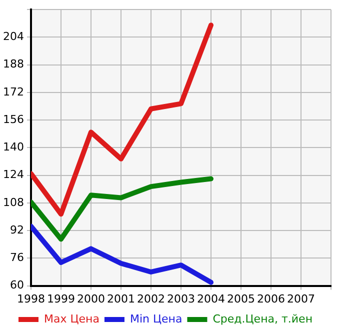  I want to click on y-tick-label: 140, so click(13, 147).